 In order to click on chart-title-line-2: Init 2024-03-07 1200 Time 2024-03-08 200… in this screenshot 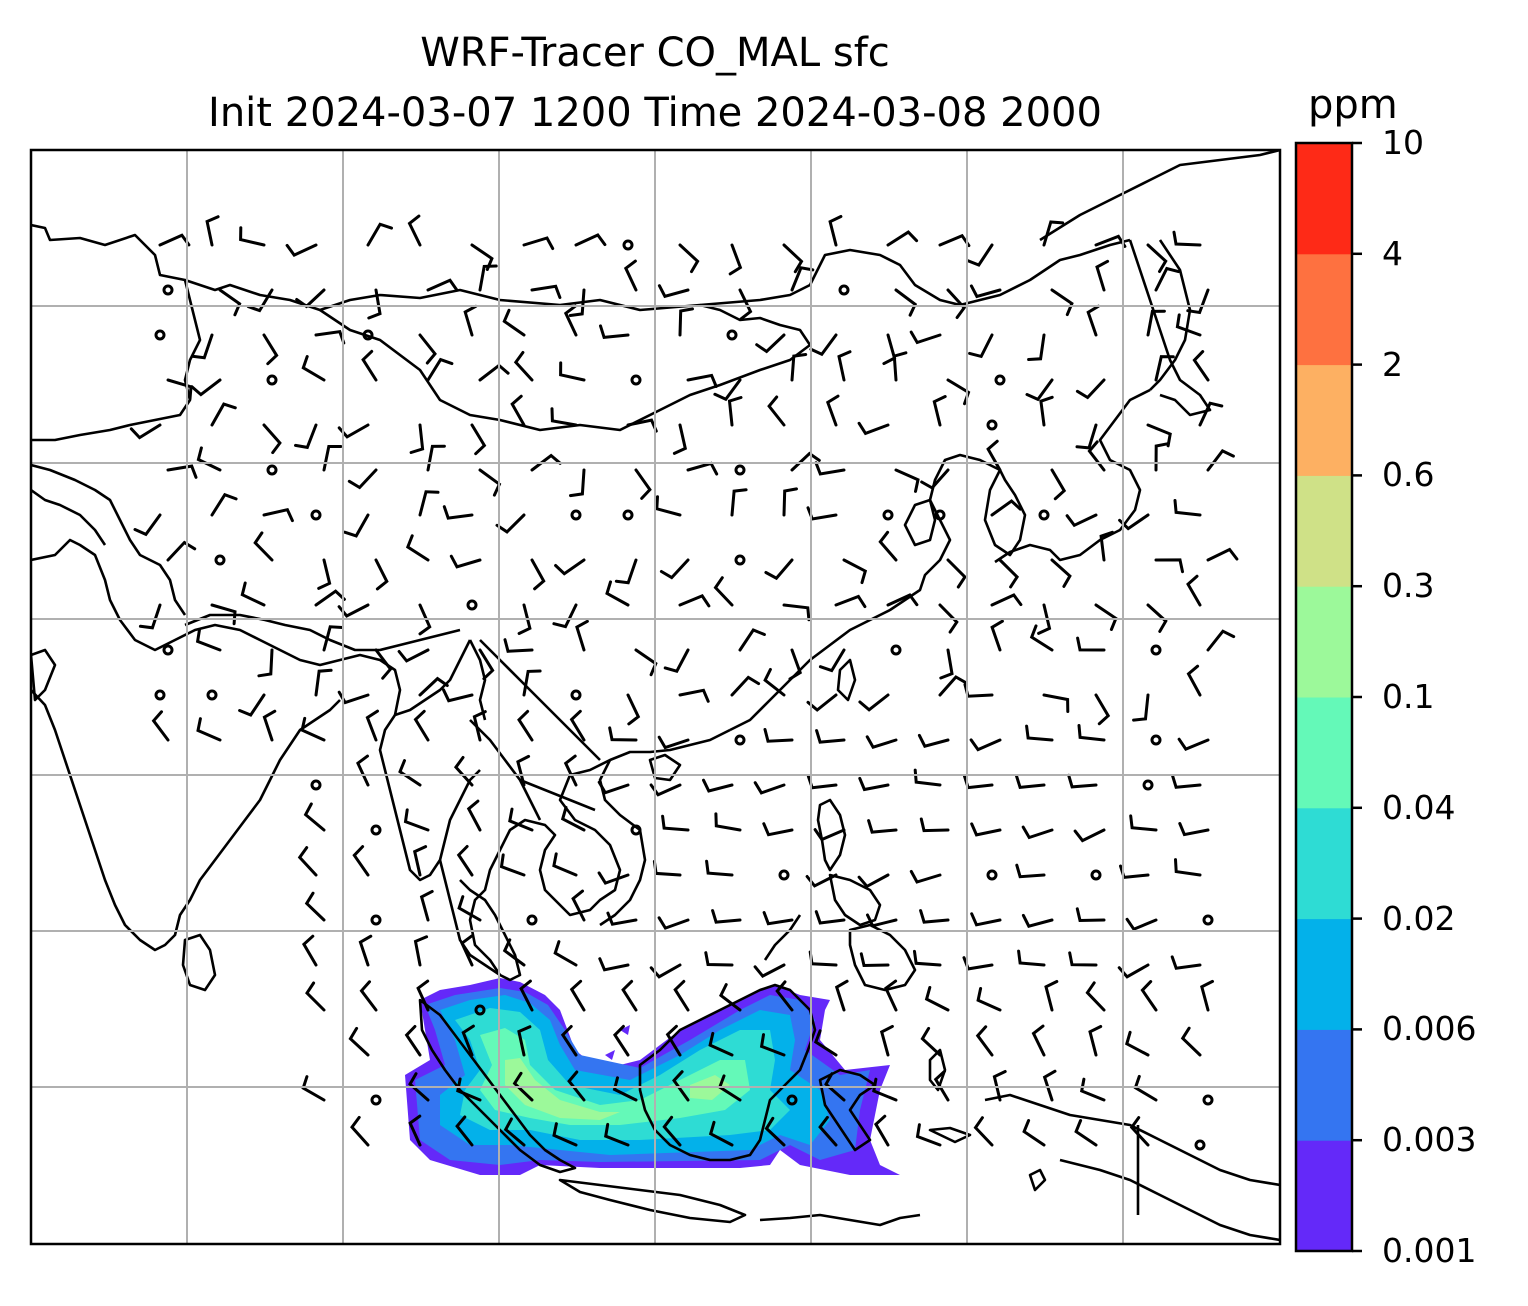, I will do `click(655, 113)`.